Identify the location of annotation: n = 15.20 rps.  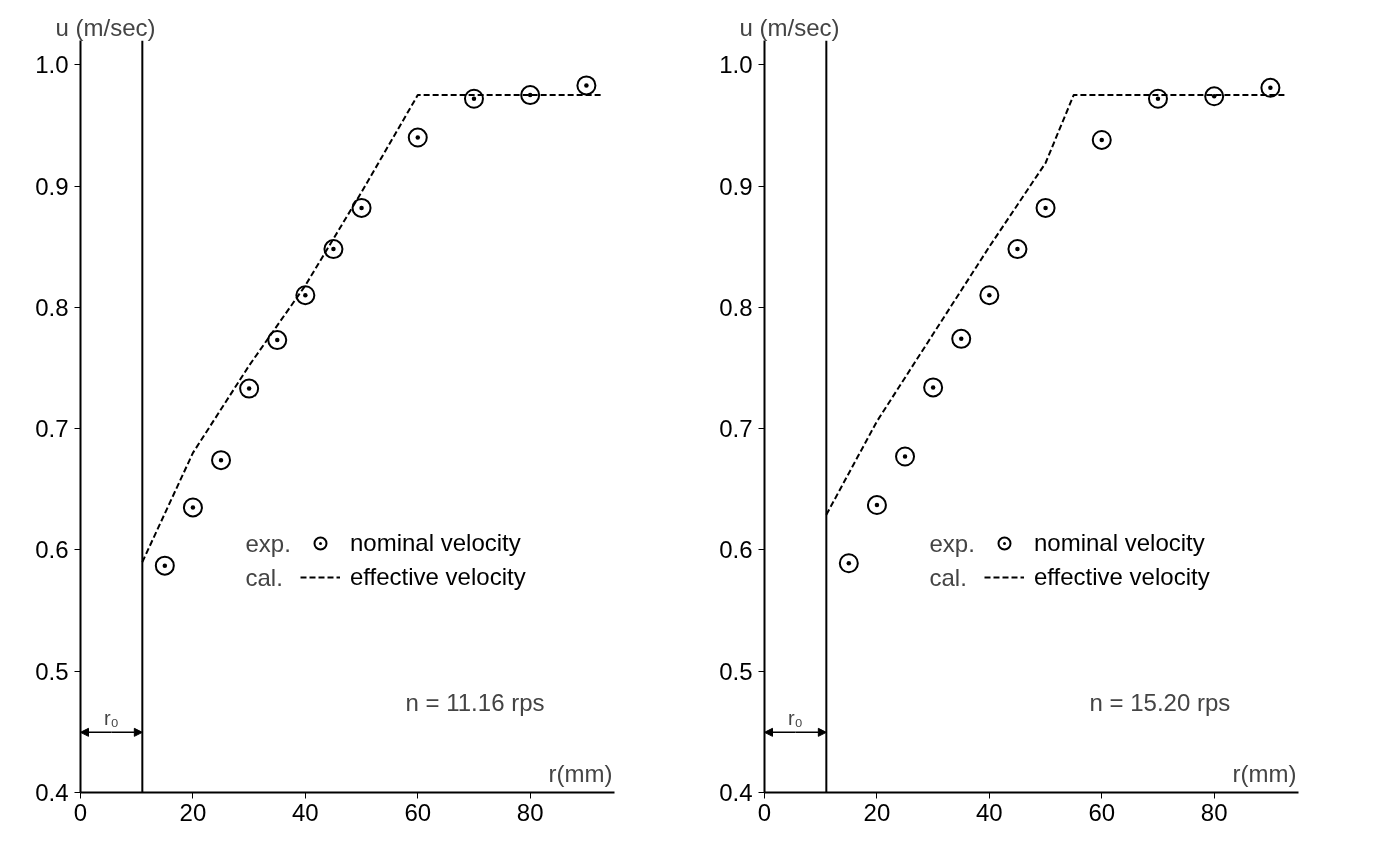
(1160, 702).